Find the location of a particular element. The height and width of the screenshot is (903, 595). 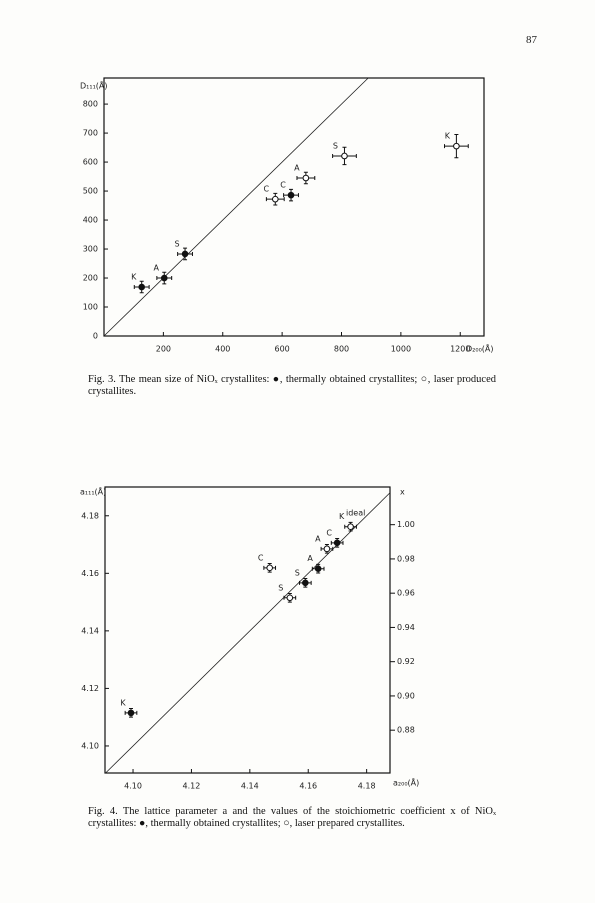

y2-tick-label: 1.00 is located at coordinates (406, 524).